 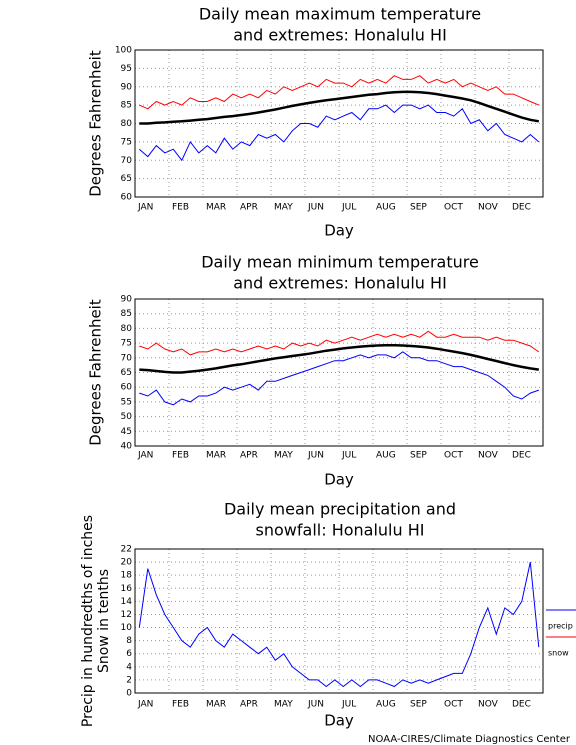 What do you see at coordinates (340, 14) in the screenshot?
I see `chart-title: Daily mean maximum temperature` at bounding box center [340, 14].